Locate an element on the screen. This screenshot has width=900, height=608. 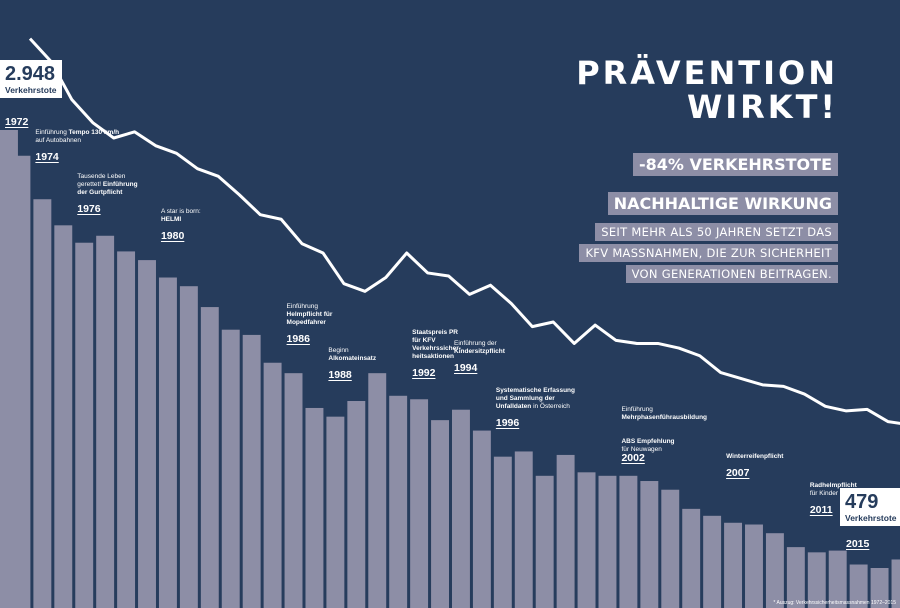
area-bar-1996 is located at coordinates (502, 532).